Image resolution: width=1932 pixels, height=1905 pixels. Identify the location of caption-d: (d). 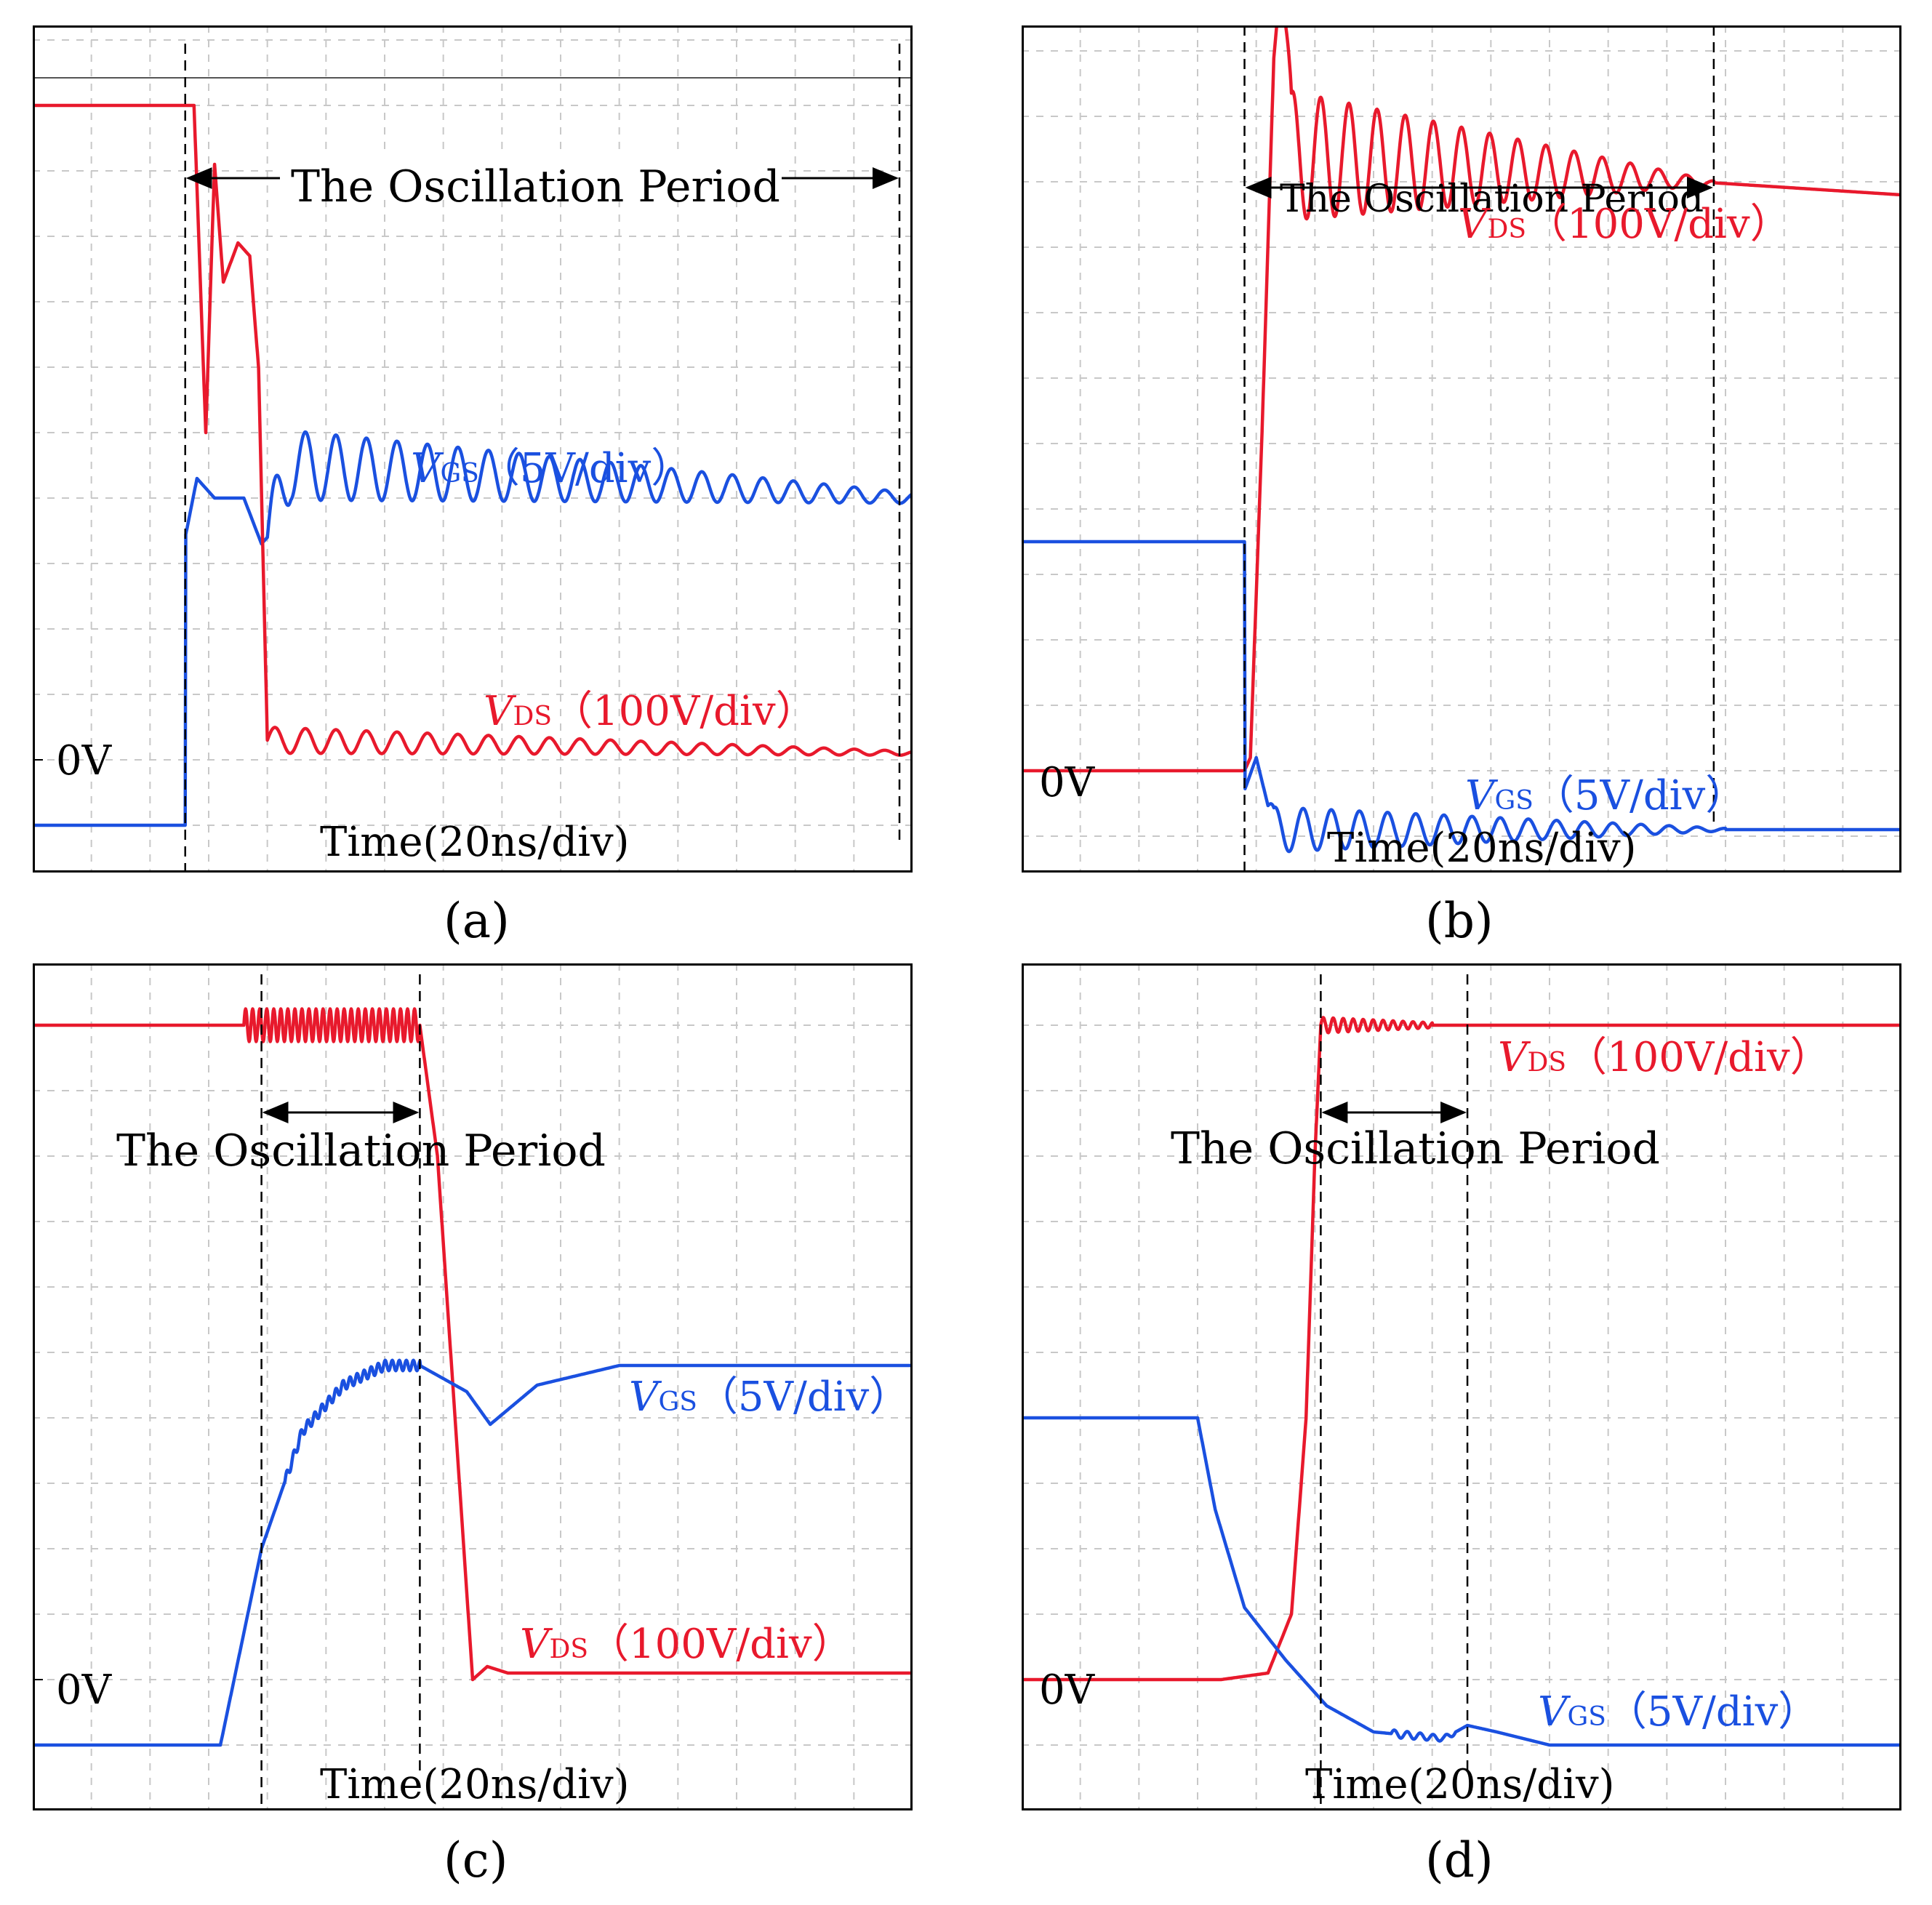
(1459, 1860).